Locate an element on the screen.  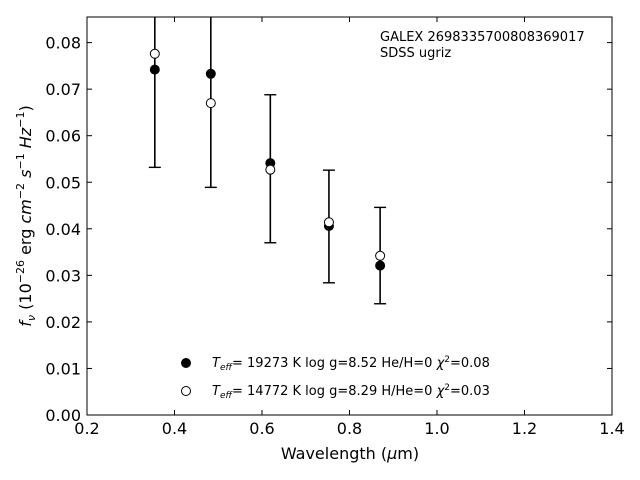
y-tick-label: 0.06 is located at coordinates (63, 136).